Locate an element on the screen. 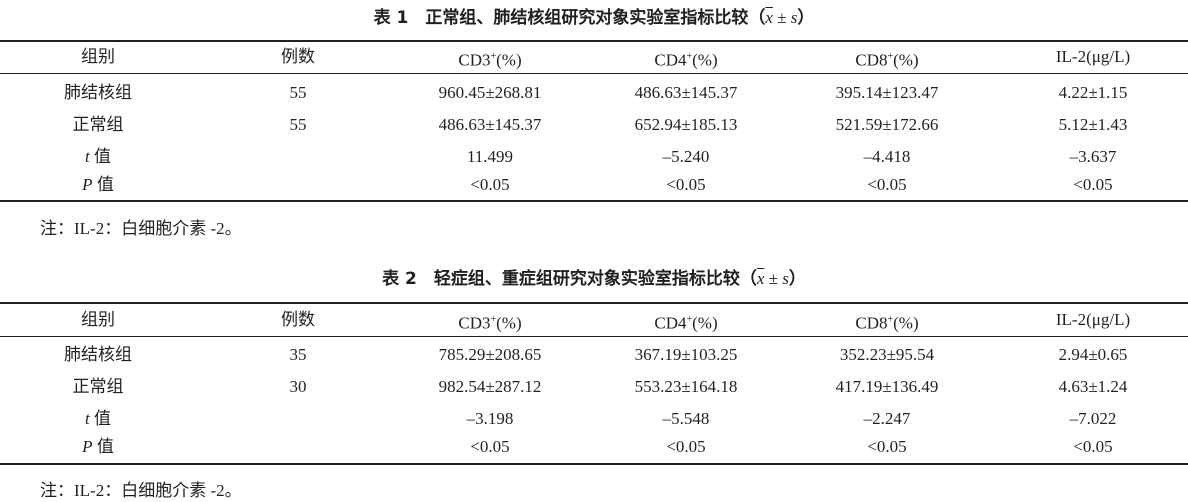 The width and height of the screenshot is (1188, 502). table-cell: –4.418 is located at coordinates (887, 157).